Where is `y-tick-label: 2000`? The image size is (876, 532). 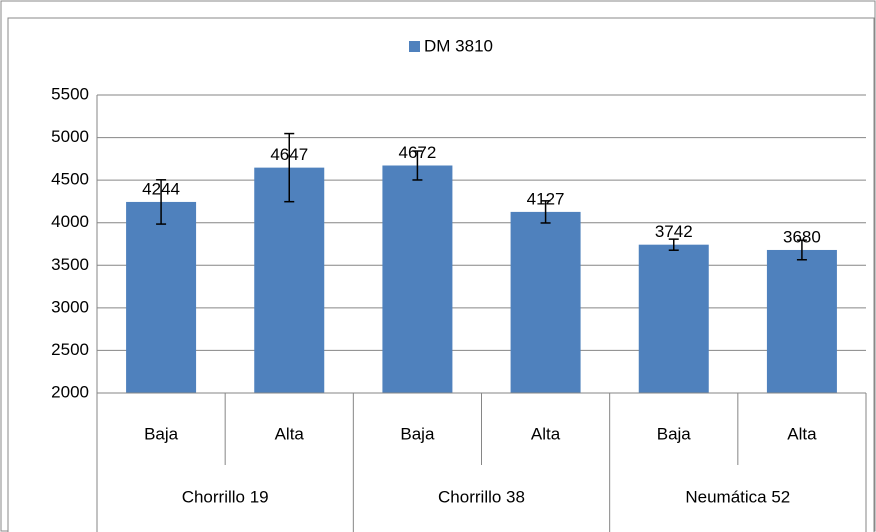 y-tick-label: 2000 is located at coordinates (70, 391).